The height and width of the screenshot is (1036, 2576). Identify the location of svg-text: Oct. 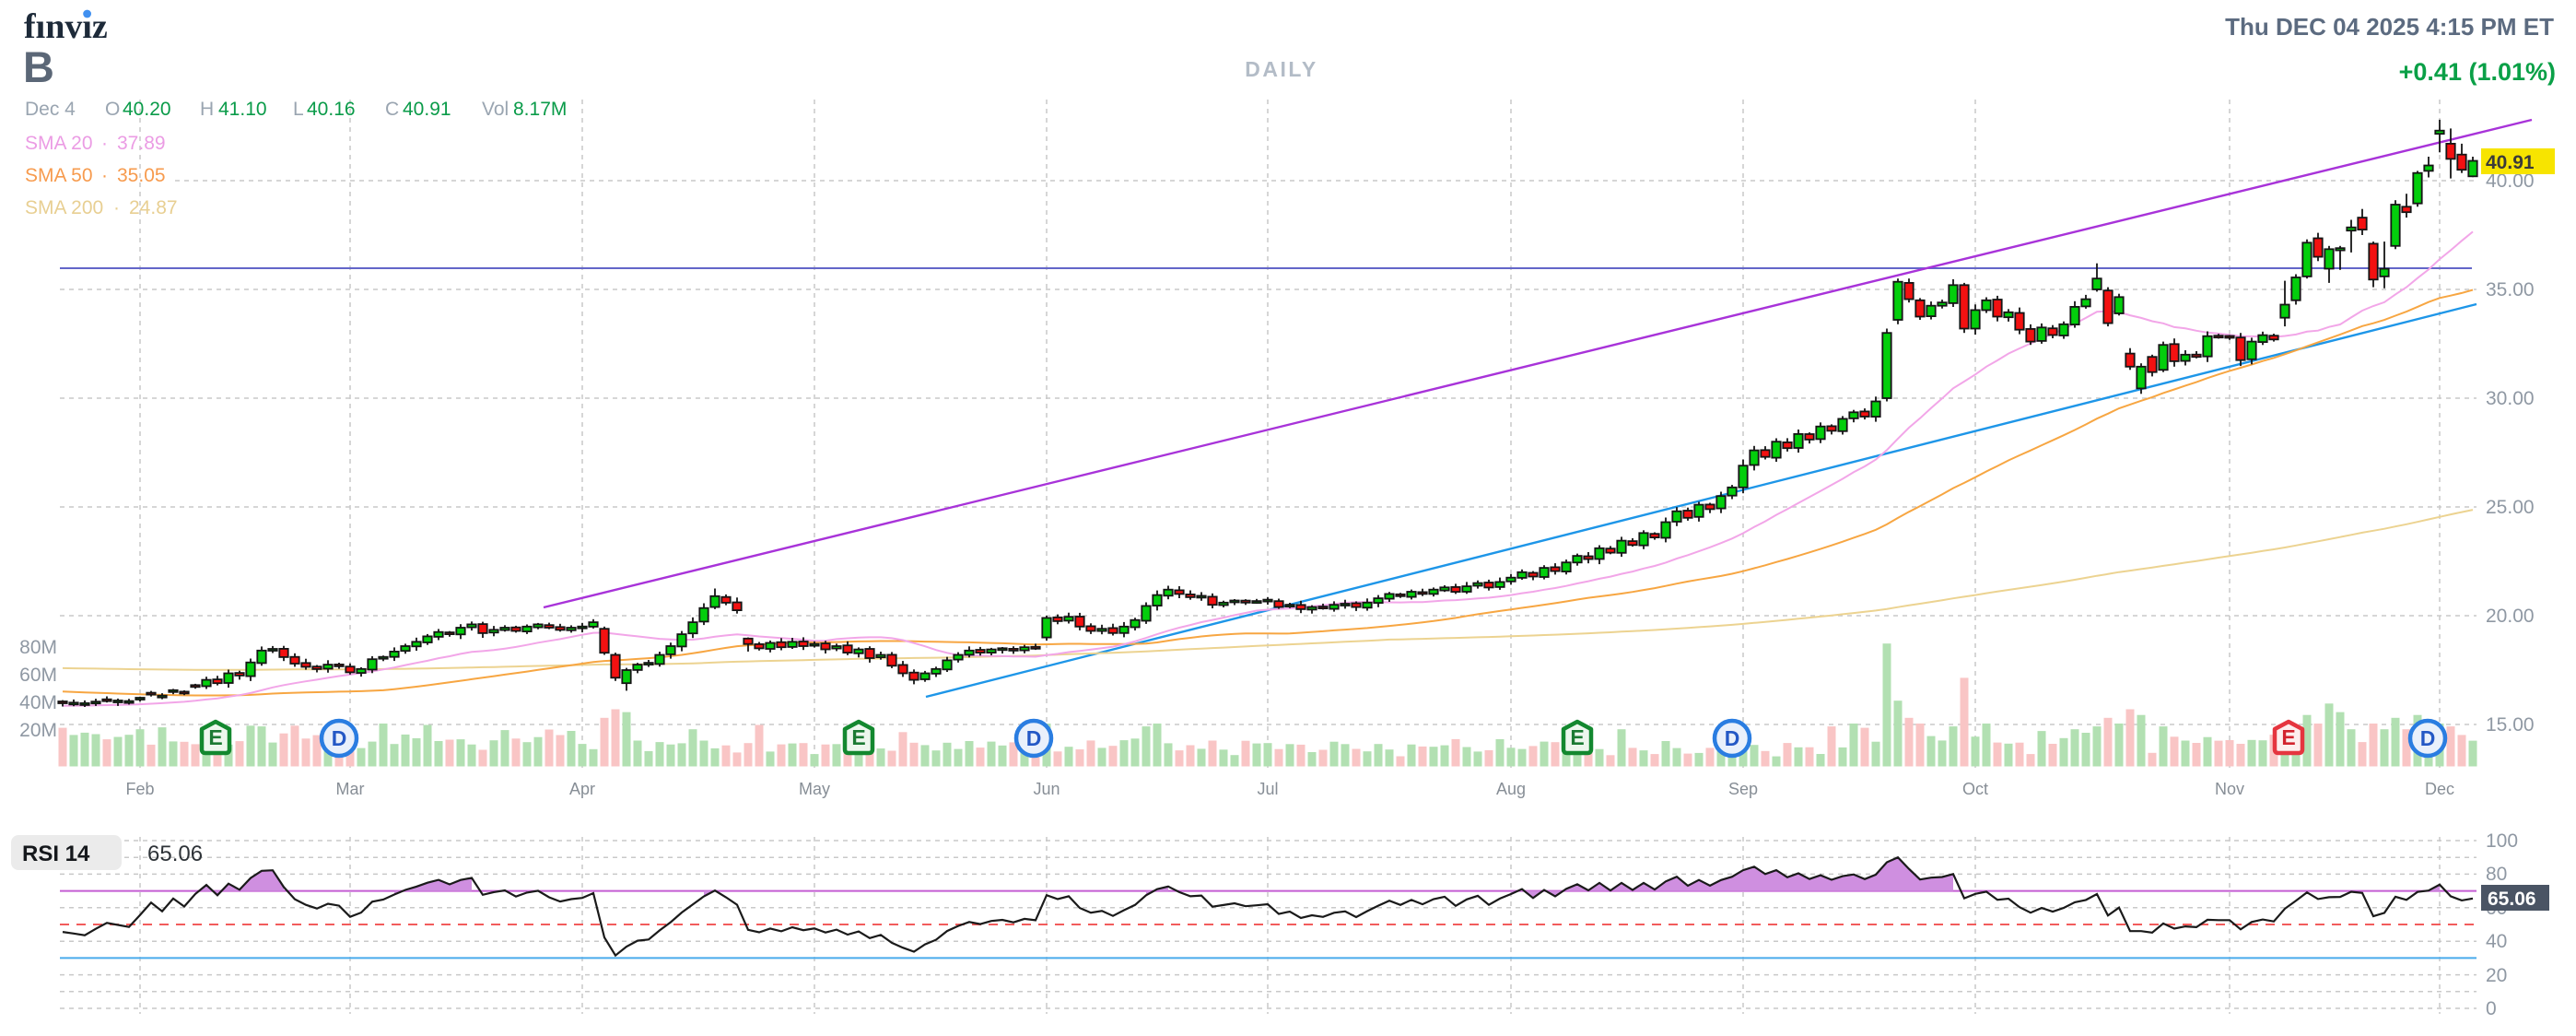
(1975, 789).